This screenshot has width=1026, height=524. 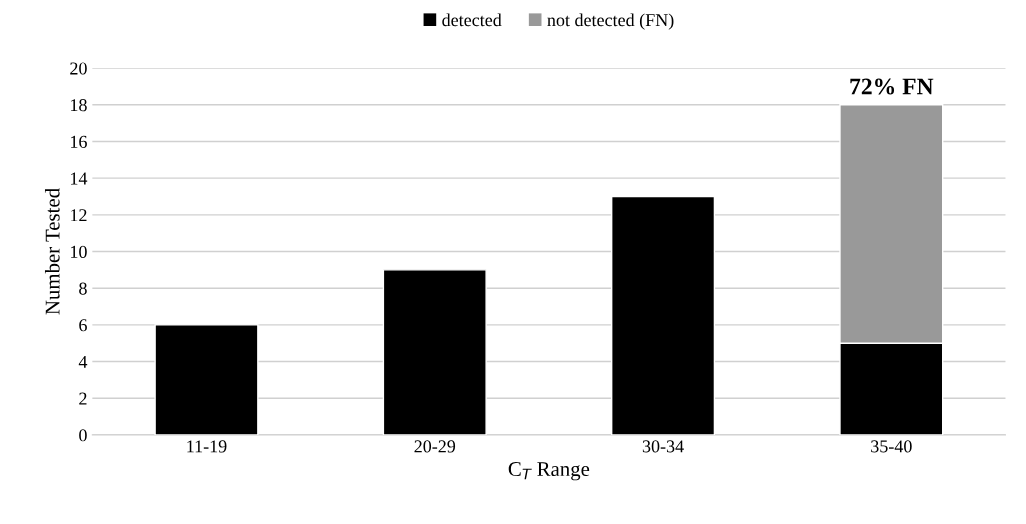 I want to click on legend-label: not detected (FN), so click(x=610, y=21).